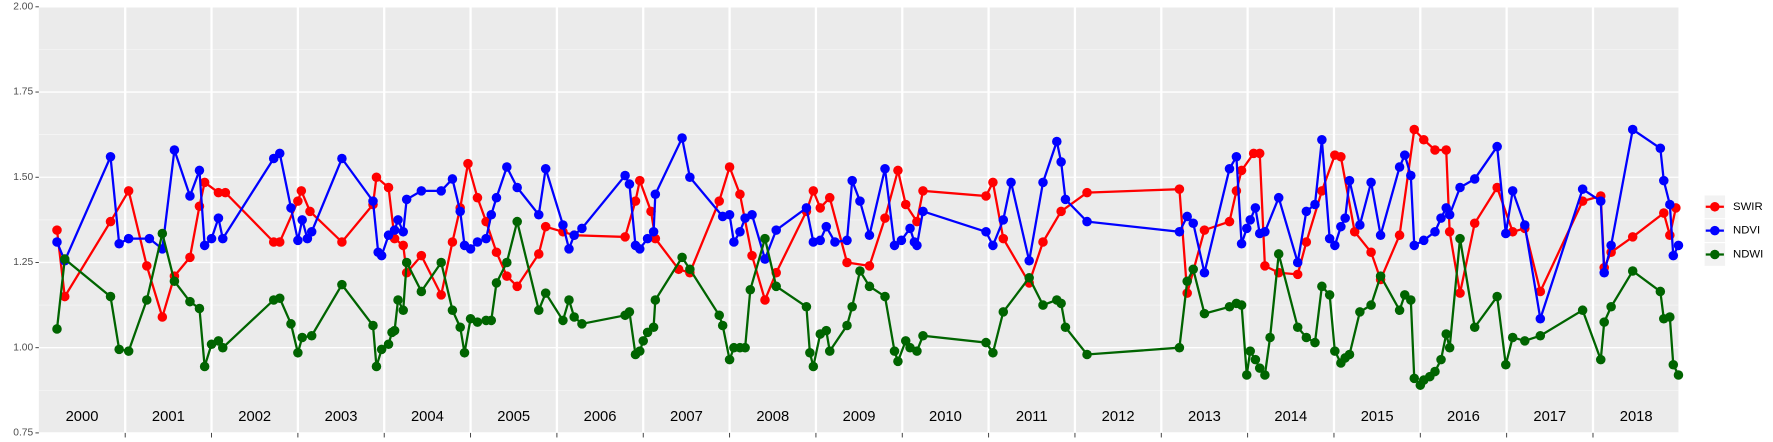  What do you see at coordinates (23, 433) in the screenshot?
I see `y-tick-label: 0.75` at bounding box center [23, 433].